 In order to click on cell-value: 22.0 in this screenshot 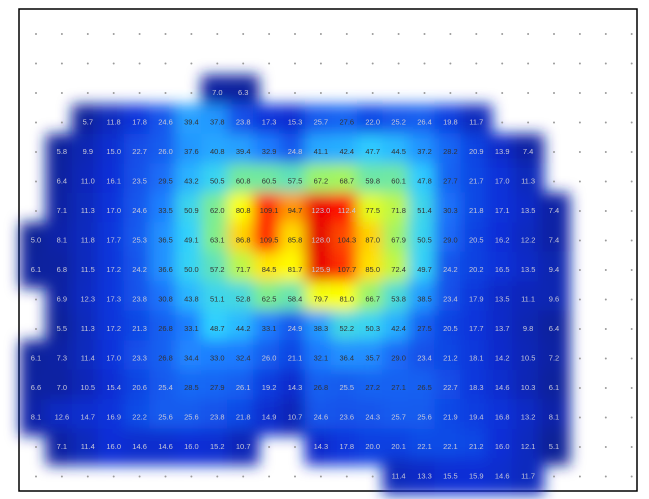, I will do `click(372, 121)`.